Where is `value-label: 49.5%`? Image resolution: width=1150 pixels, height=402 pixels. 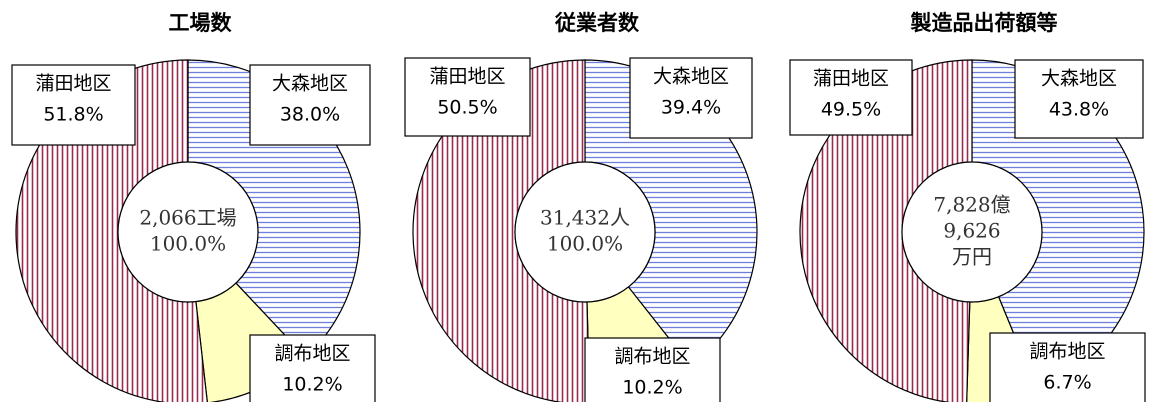
value-label: 49.5% is located at coordinates (851, 110).